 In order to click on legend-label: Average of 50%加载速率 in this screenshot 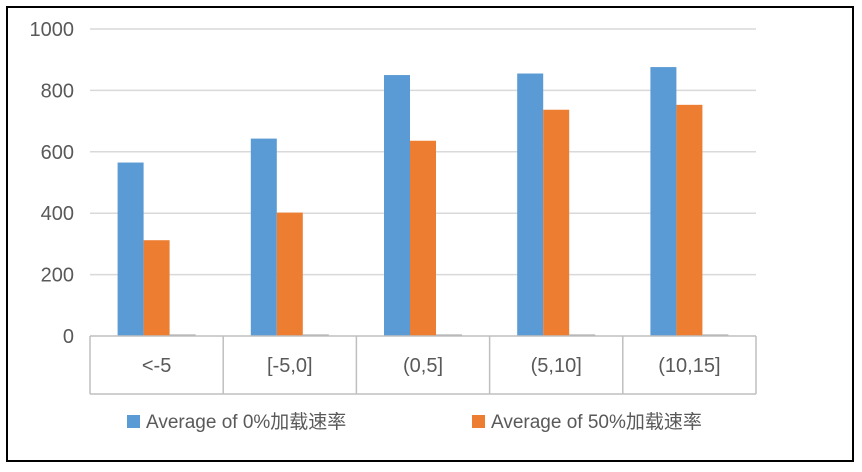, I will do `click(596, 422)`.